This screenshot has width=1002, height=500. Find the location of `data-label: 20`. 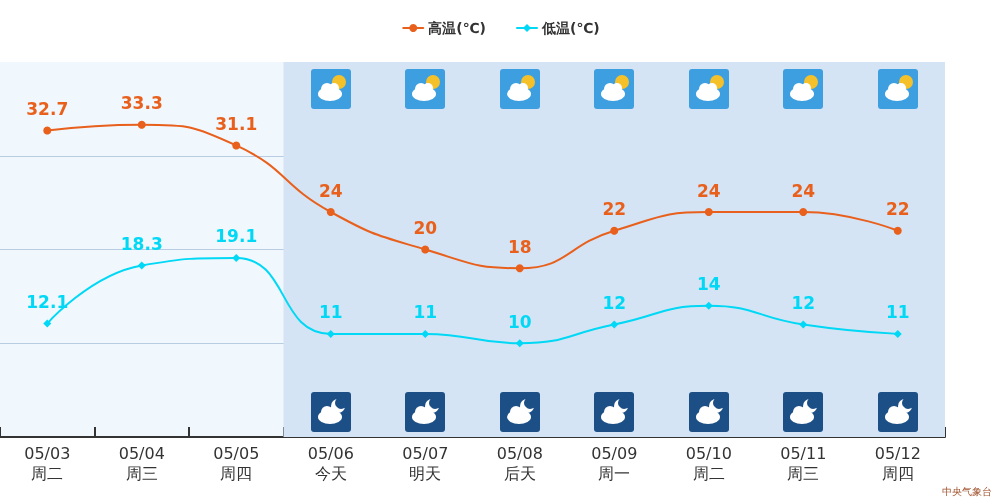

data-label: 20 is located at coordinates (425, 228).